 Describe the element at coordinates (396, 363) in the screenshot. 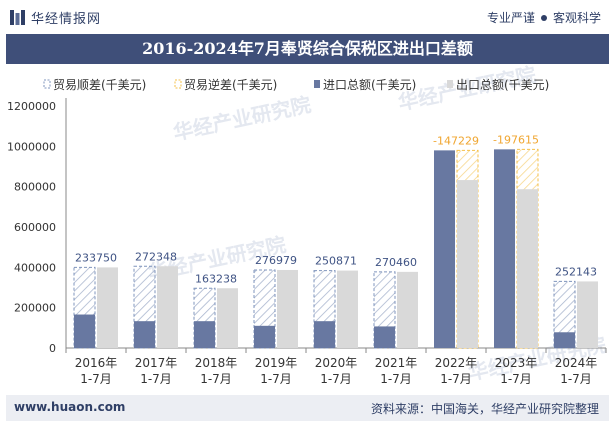

I see `x-tick-label: 2021年` at that location.